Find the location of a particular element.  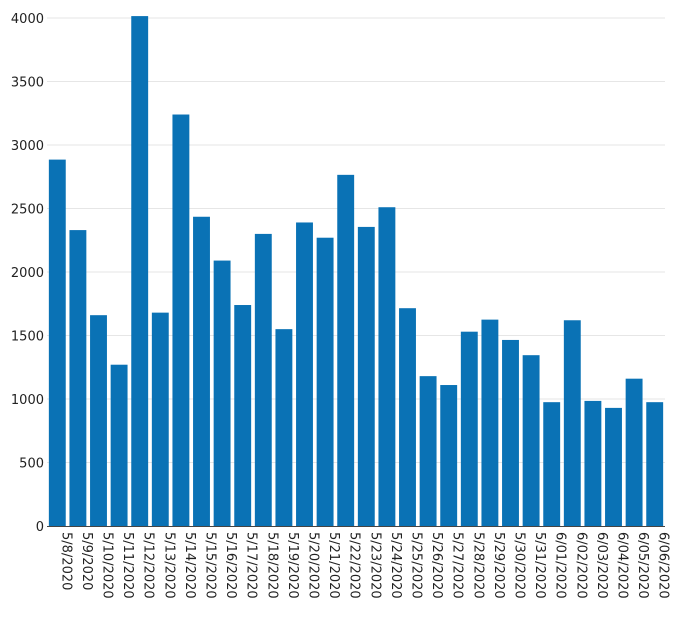

bar-5-24-2020 is located at coordinates (387, 367).